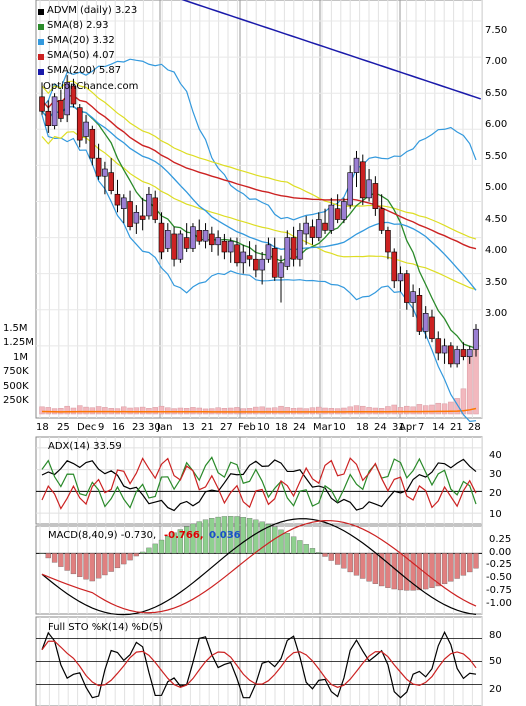 The width and height of the screenshot is (526, 706). I want to click on sma200-line, so click(331, 50).